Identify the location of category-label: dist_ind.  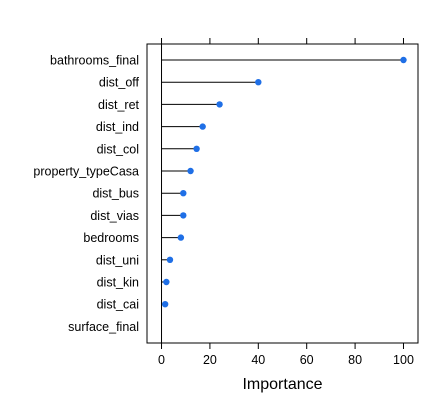
(117, 127).